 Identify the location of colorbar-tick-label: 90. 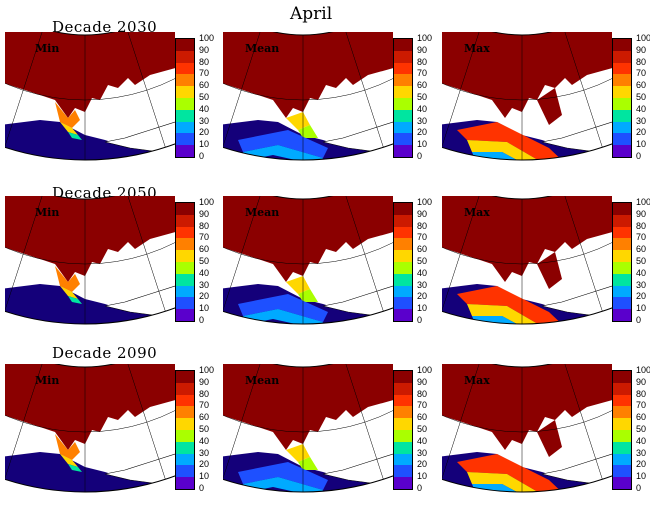
(641, 49).